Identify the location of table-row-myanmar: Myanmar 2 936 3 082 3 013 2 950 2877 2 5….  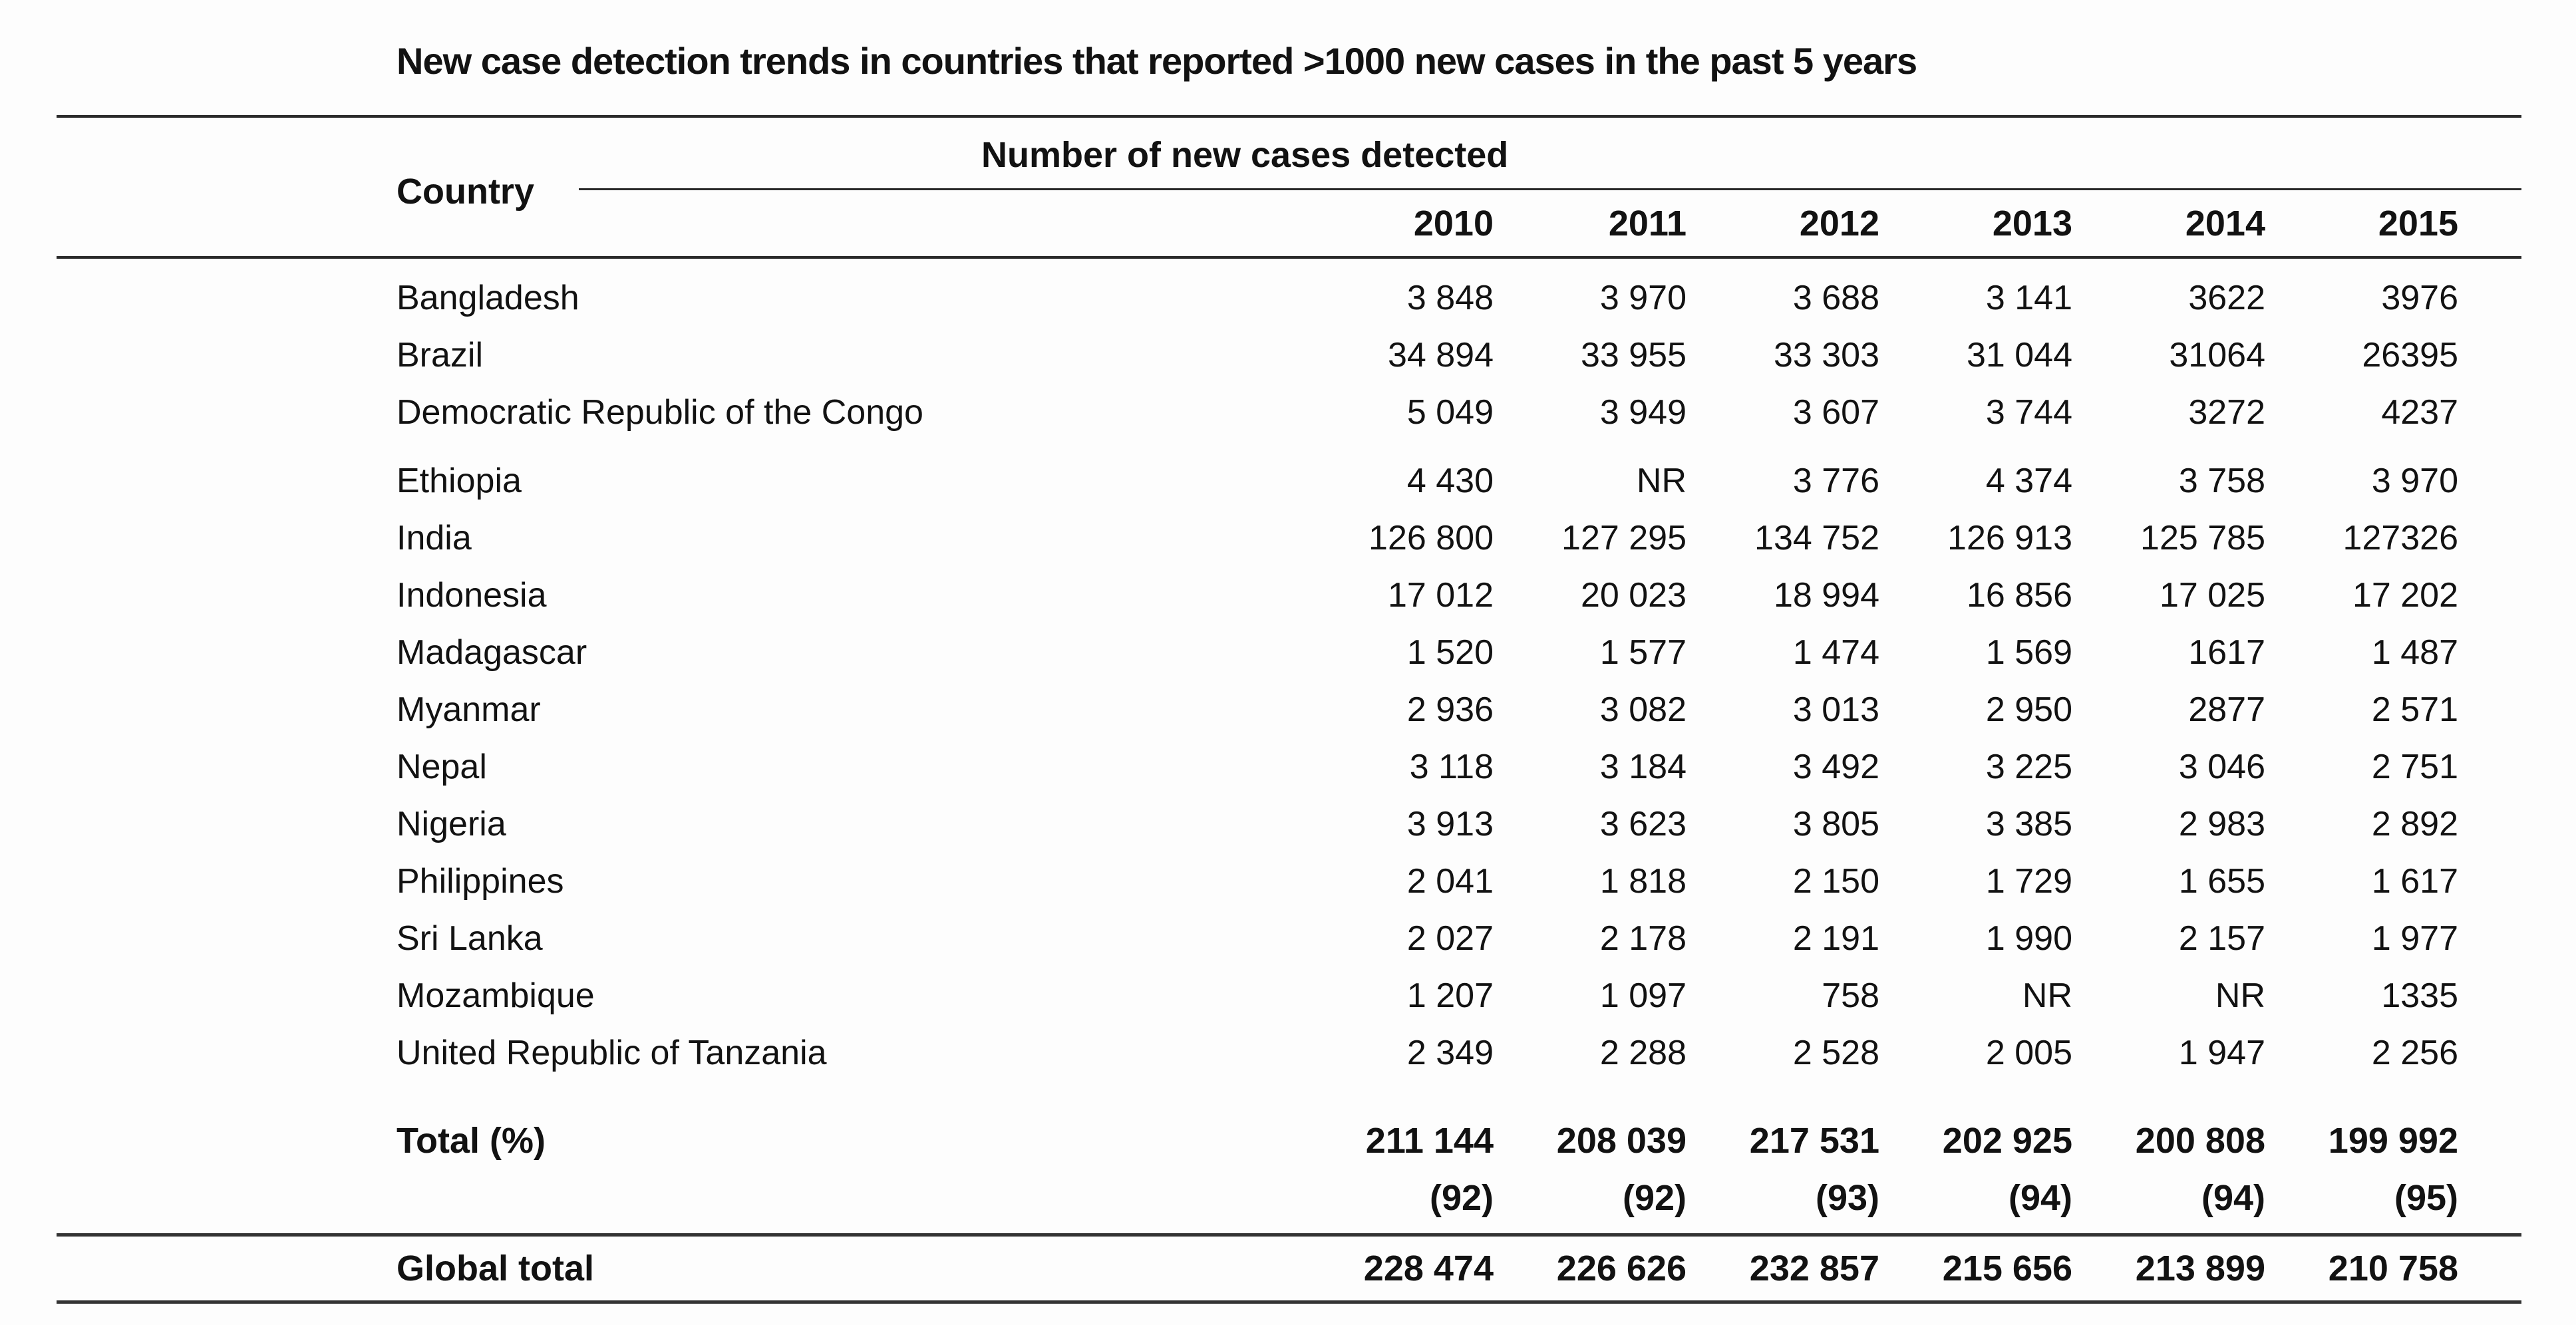
(1289, 710).